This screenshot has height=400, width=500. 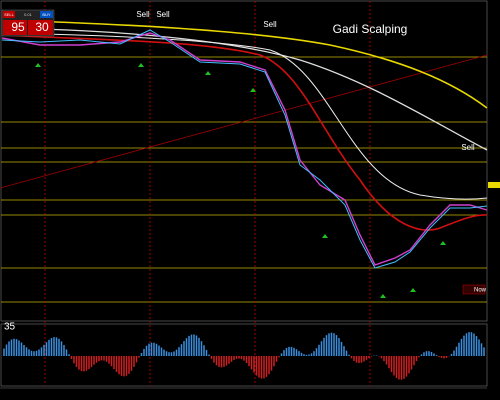 What do you see at coordinates (494, 200) in the screenshot?
I see `price-axis` at bounding box center [494, 200].